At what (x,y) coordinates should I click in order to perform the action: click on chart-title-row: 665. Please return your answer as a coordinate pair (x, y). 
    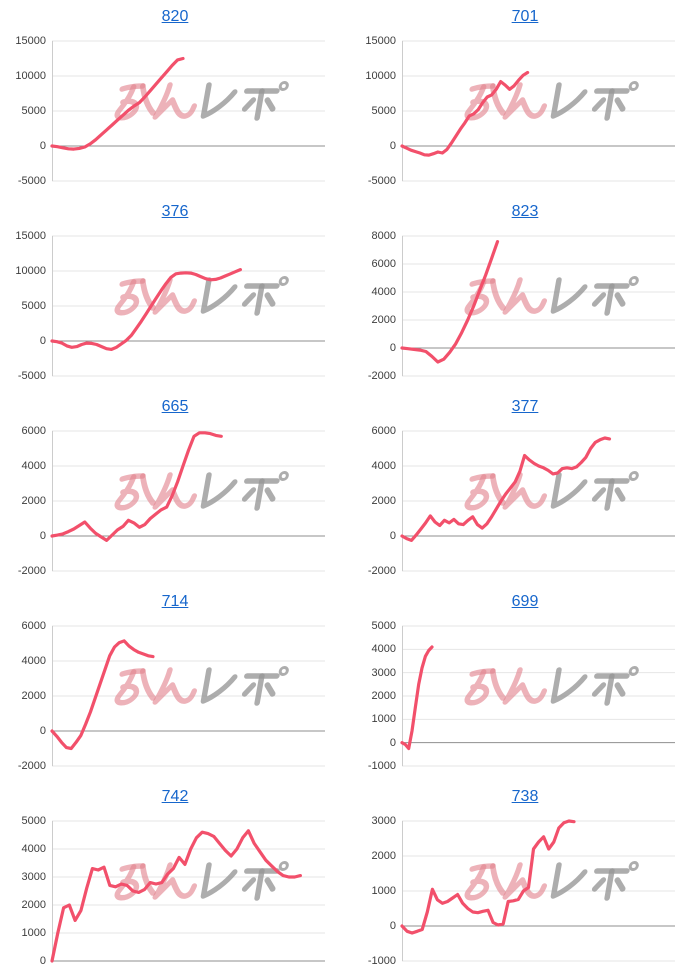
    Looking at the image, I should click on (175, 407).